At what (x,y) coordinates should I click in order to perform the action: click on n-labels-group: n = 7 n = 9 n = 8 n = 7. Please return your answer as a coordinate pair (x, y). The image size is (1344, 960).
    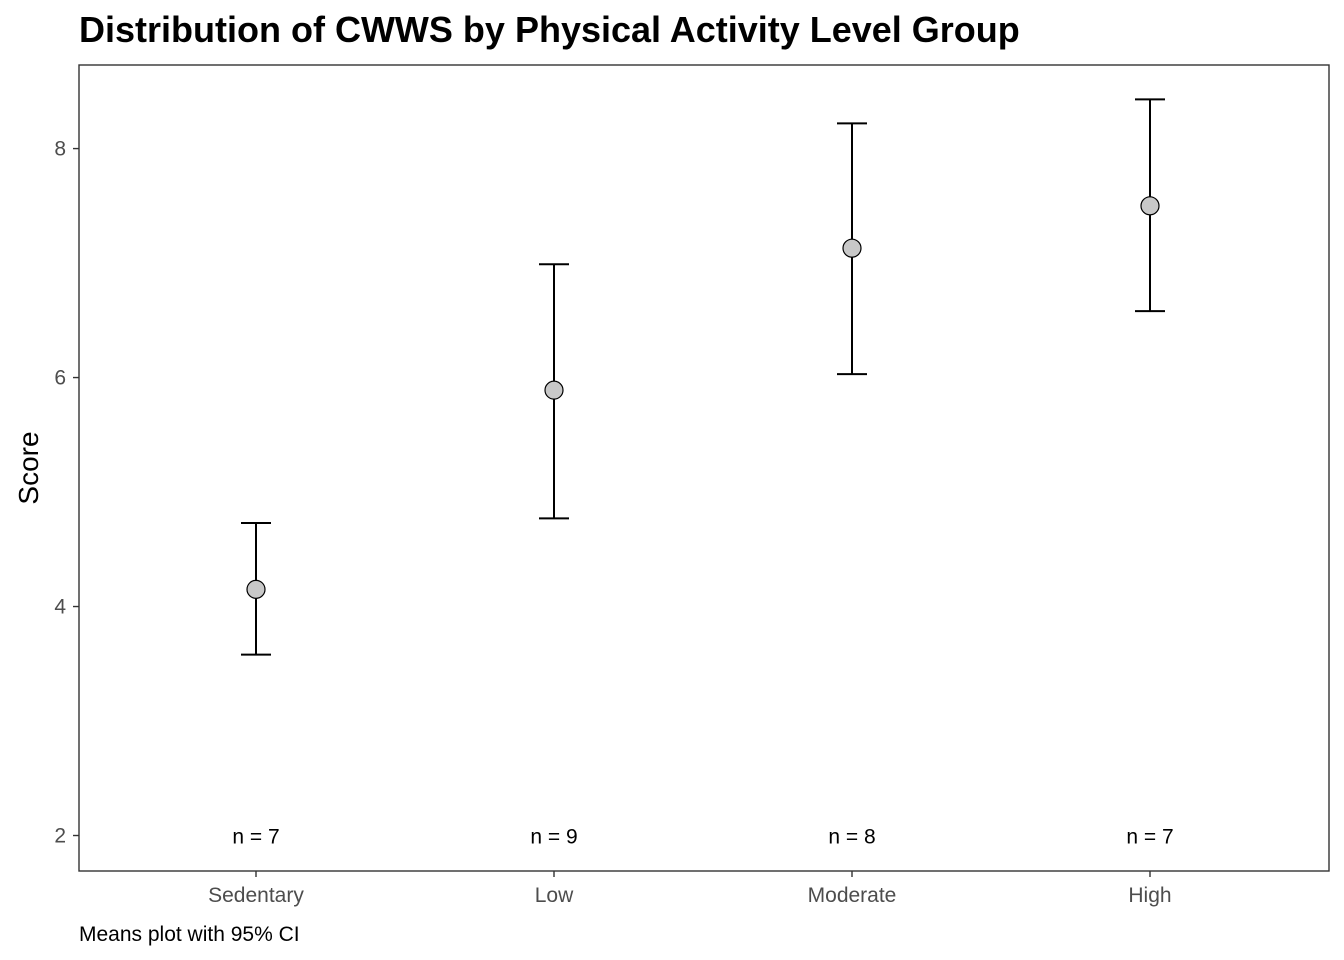
    Looking at the image, I should click on (702, 837).